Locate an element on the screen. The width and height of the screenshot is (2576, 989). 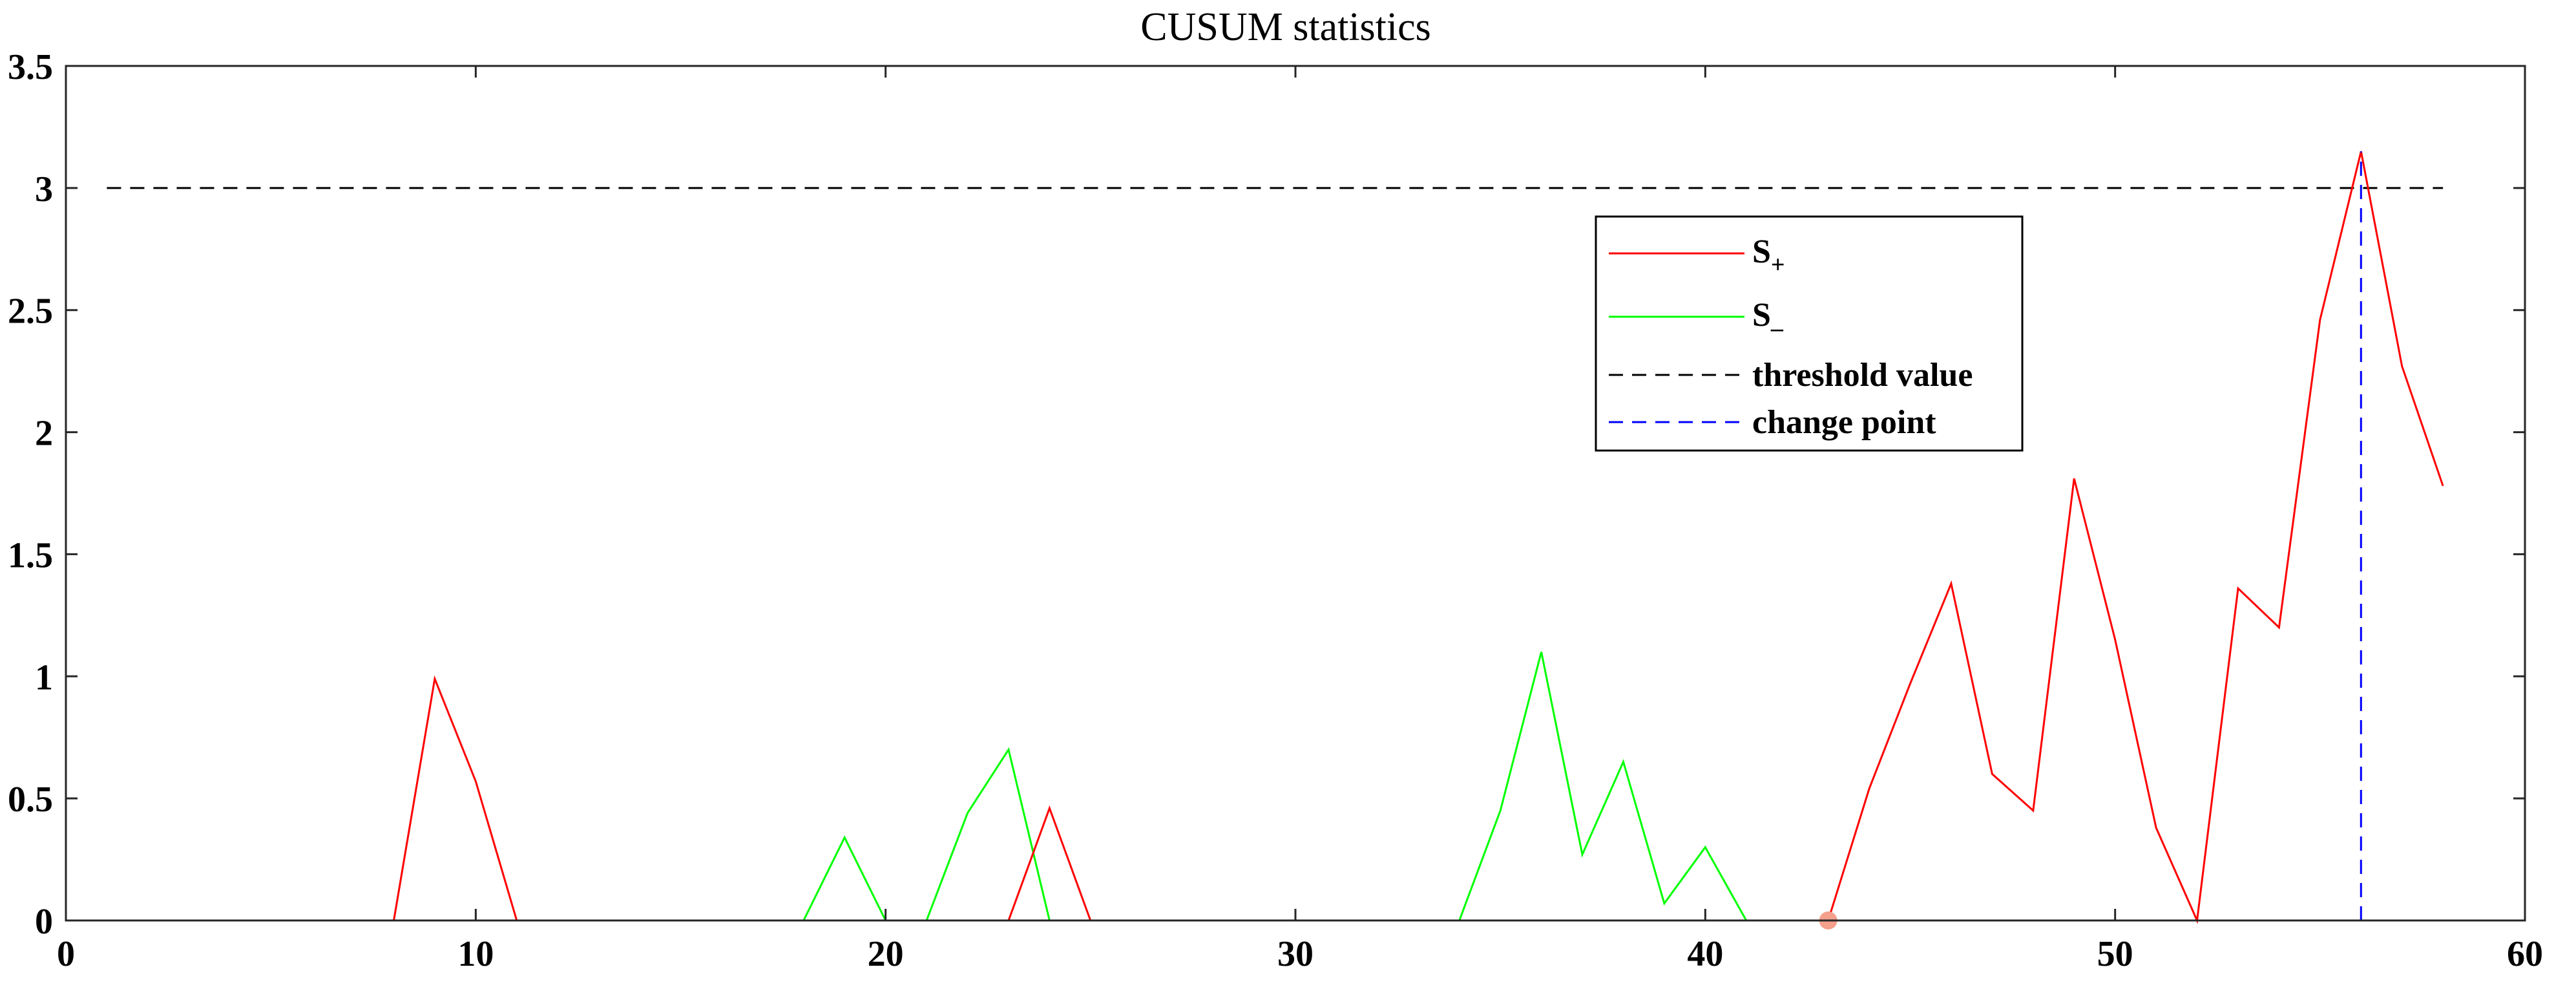
y-tick-label: 1.5 is located at coordinates (30, 555).